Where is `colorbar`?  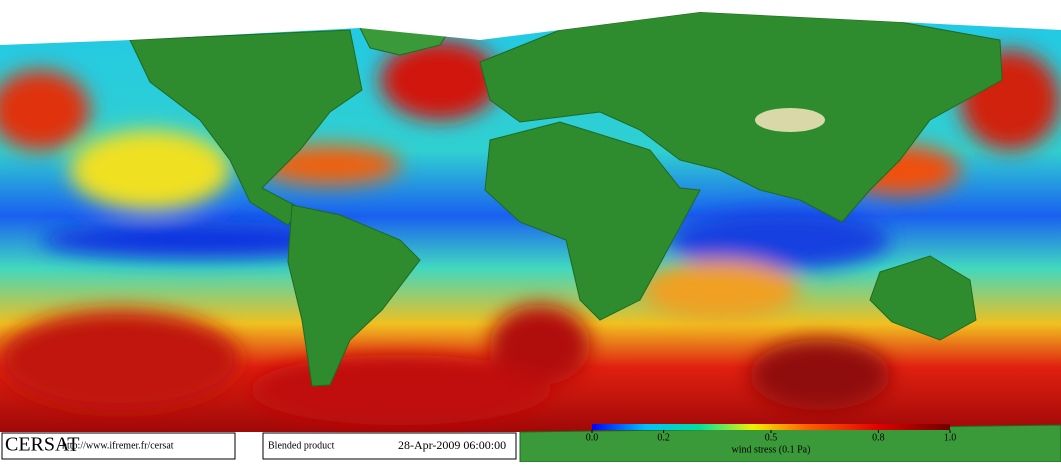
colorbar is located at coordinates (771, 427).